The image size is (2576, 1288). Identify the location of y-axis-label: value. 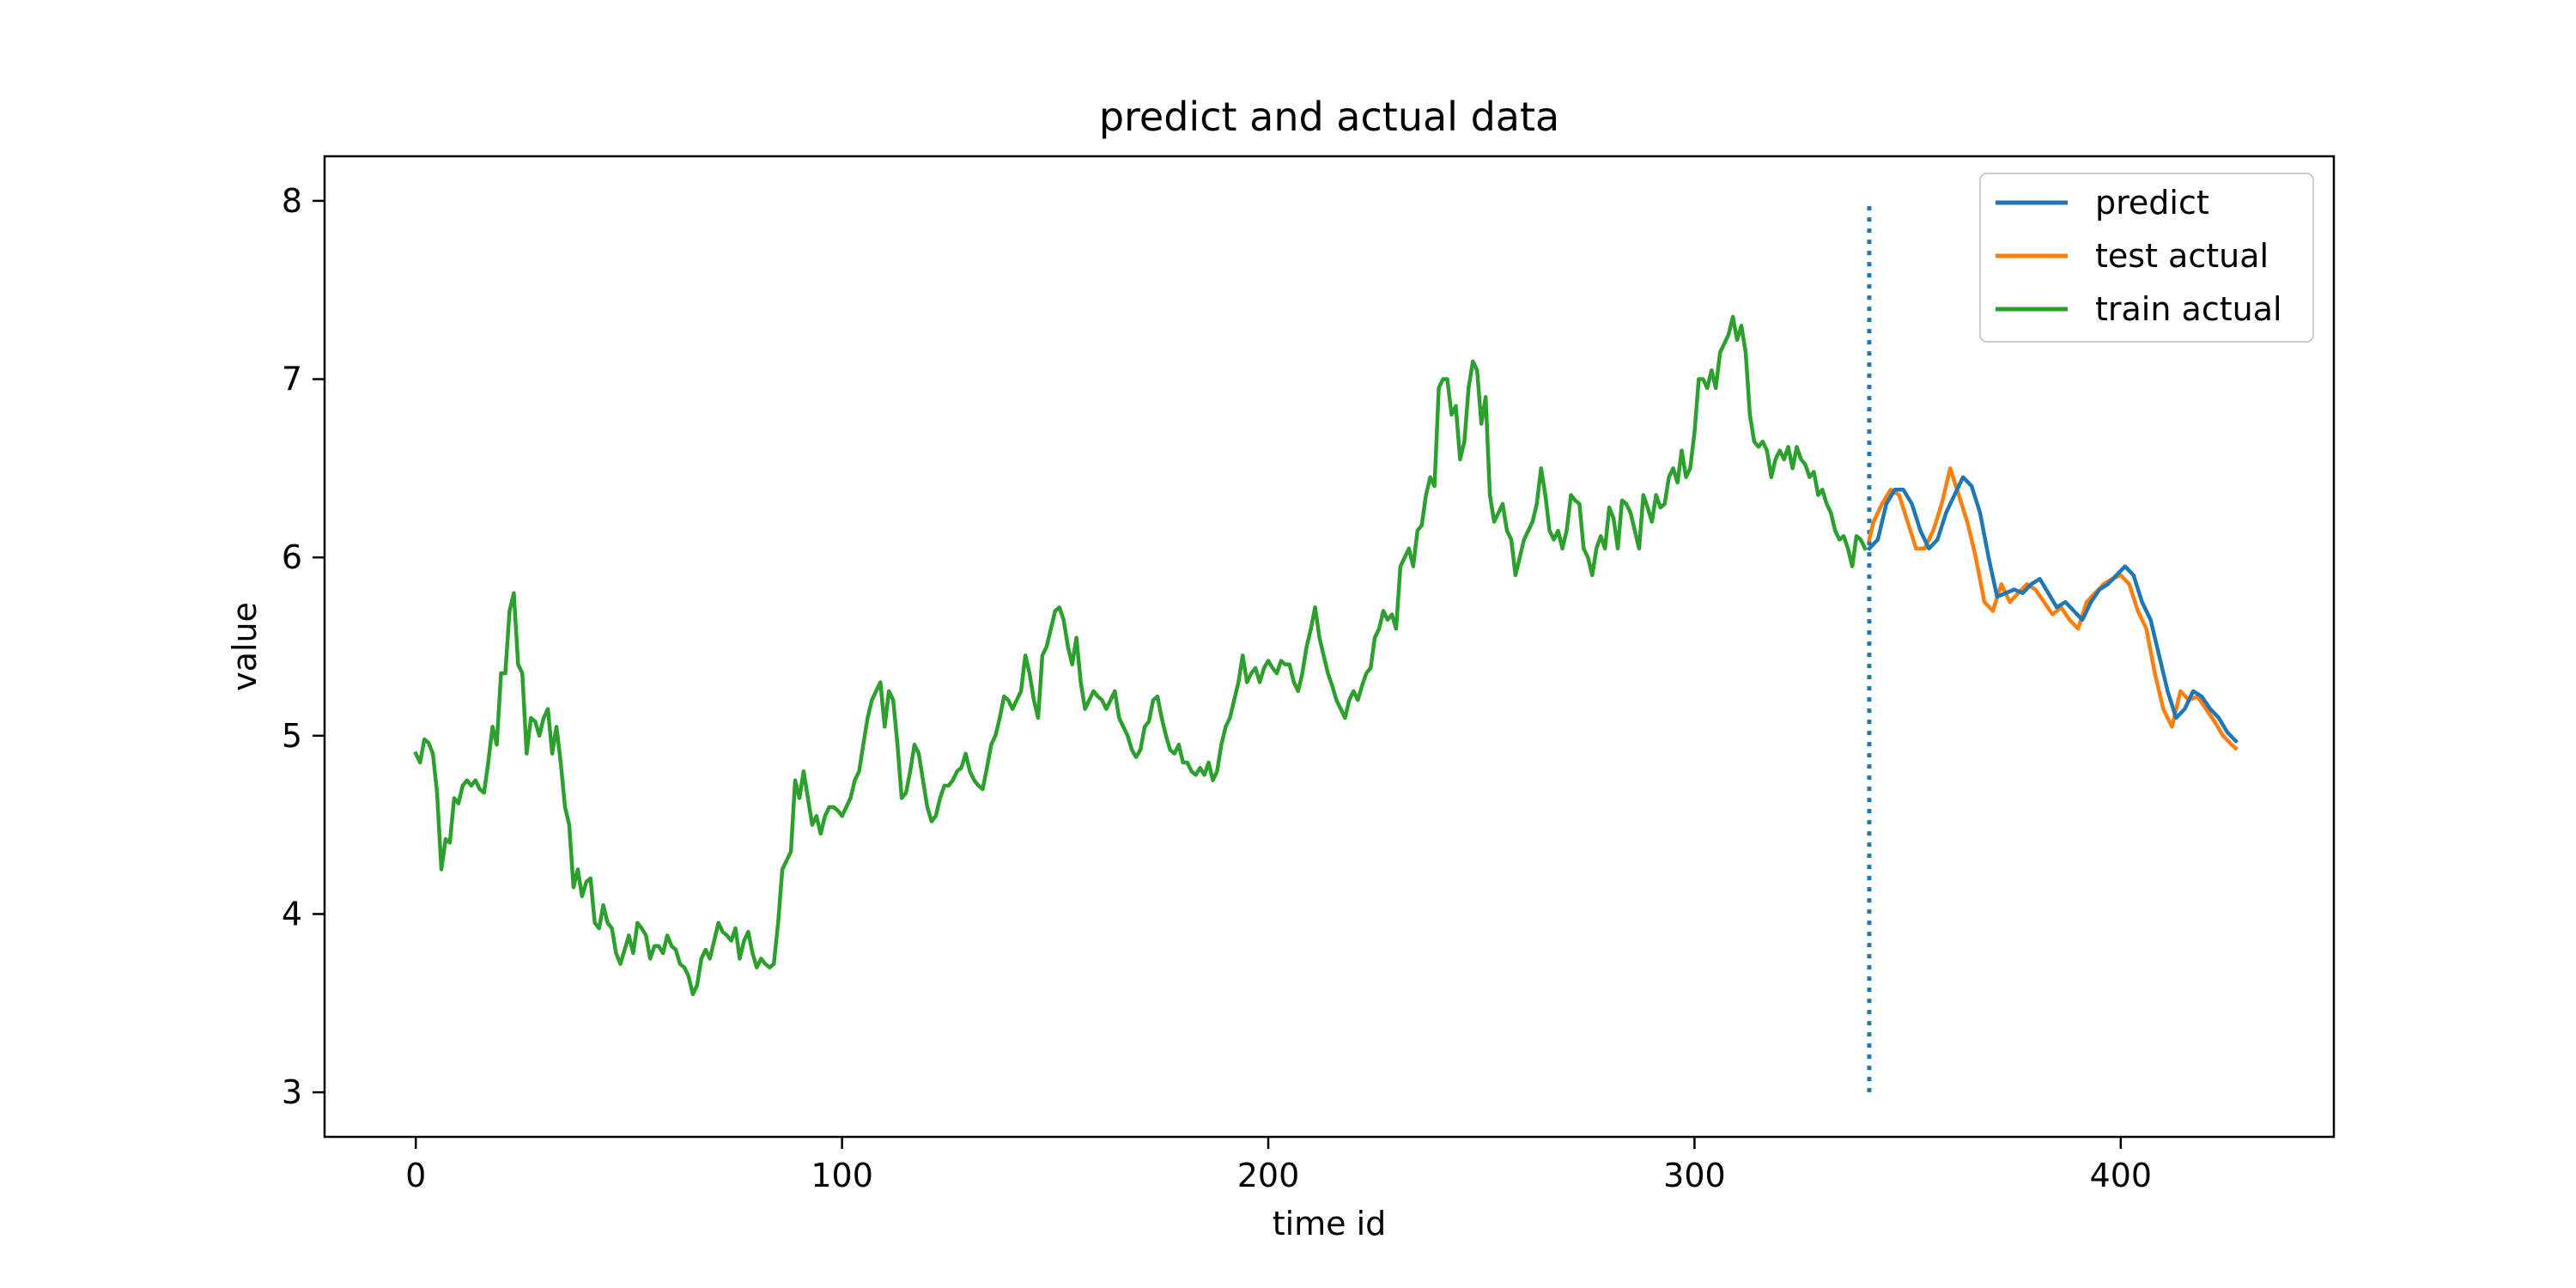
(245, 647).